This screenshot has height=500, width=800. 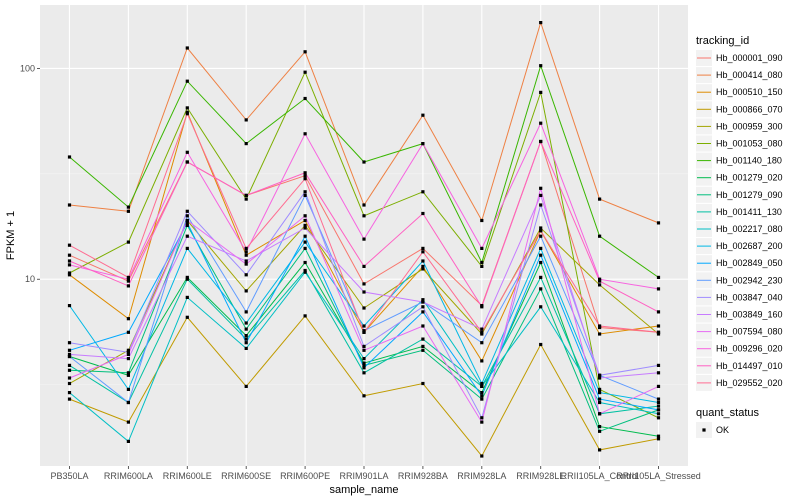 What do you see at coordinates (749, 126) in the screenshot?
I see `legend-entry-label: Hb_000959_300` at bounding box center [749, 126].